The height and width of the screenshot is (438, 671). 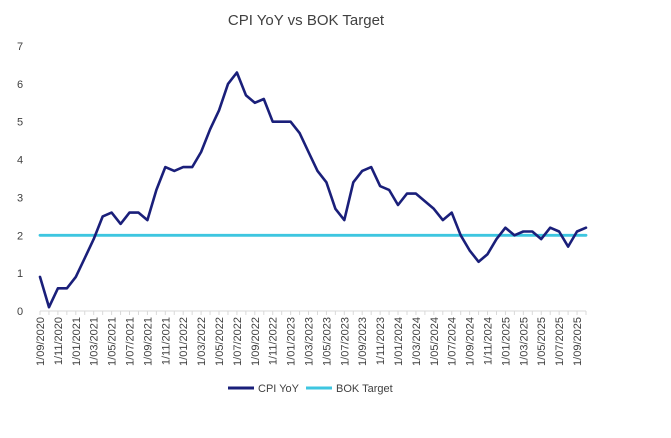 What do you see at coordinates (471, 341) in the screenshot?
I see `x-tick-label: 1/09/2024` at bounding box center [471, 341].